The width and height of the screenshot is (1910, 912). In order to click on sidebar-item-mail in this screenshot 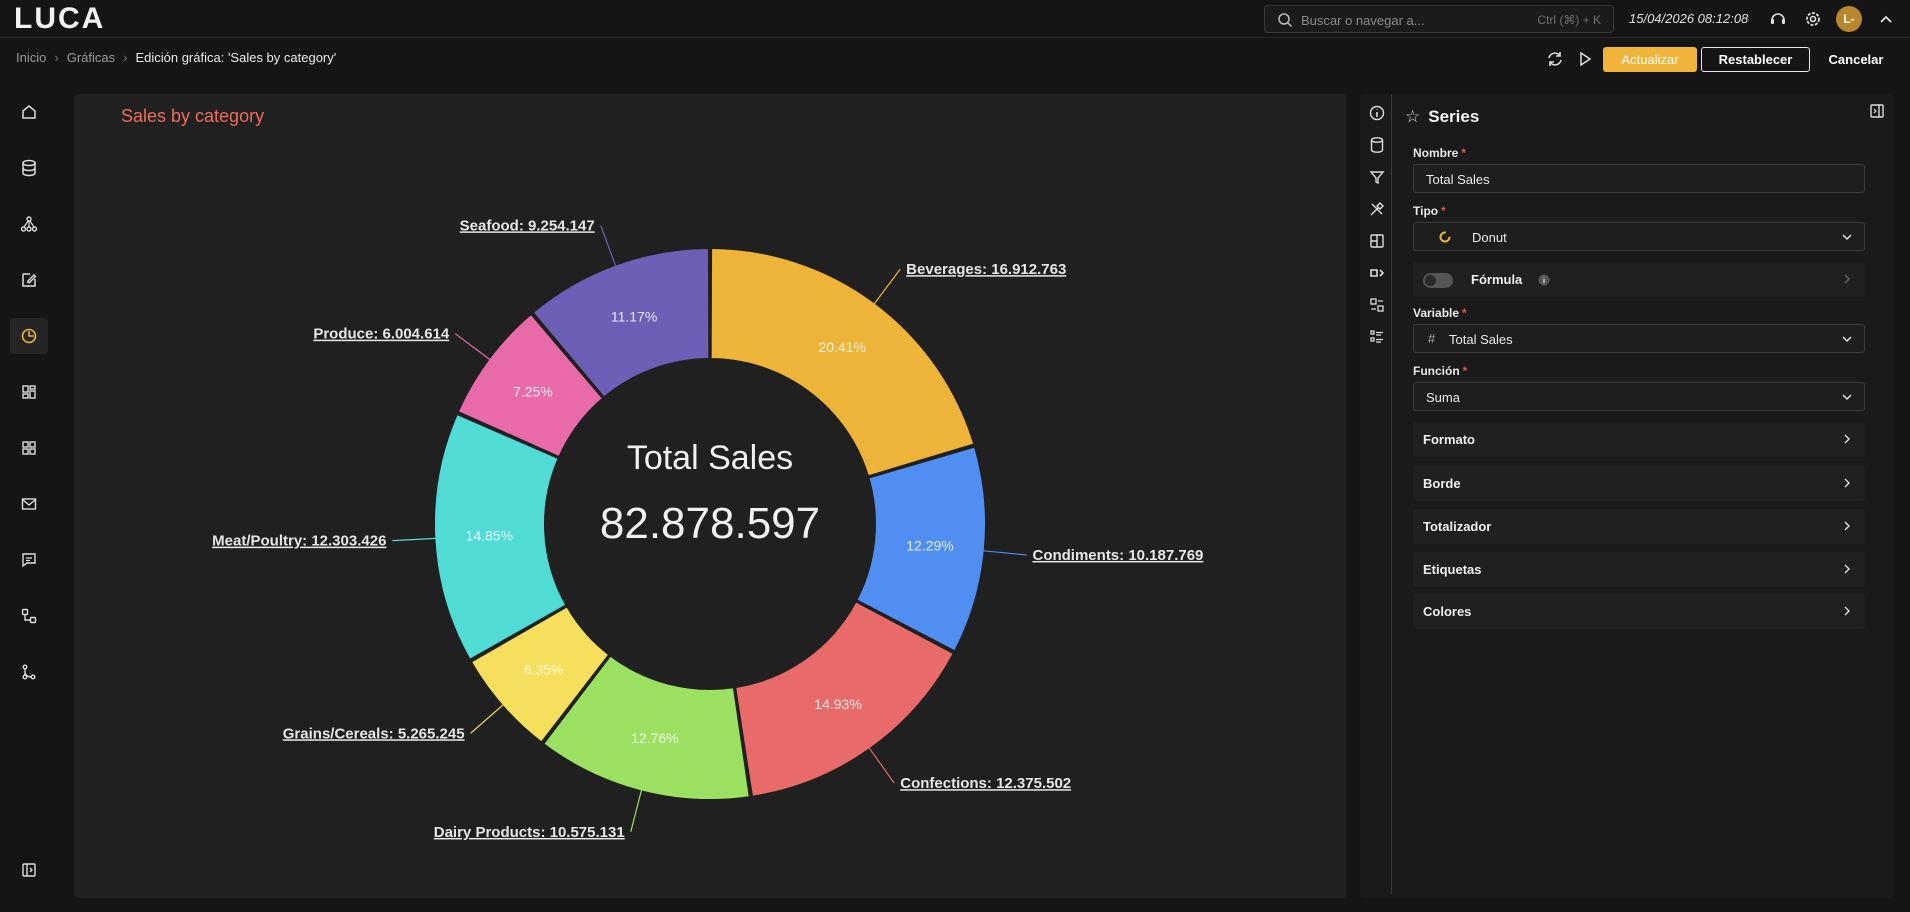, I will do `click(29, 504)`.